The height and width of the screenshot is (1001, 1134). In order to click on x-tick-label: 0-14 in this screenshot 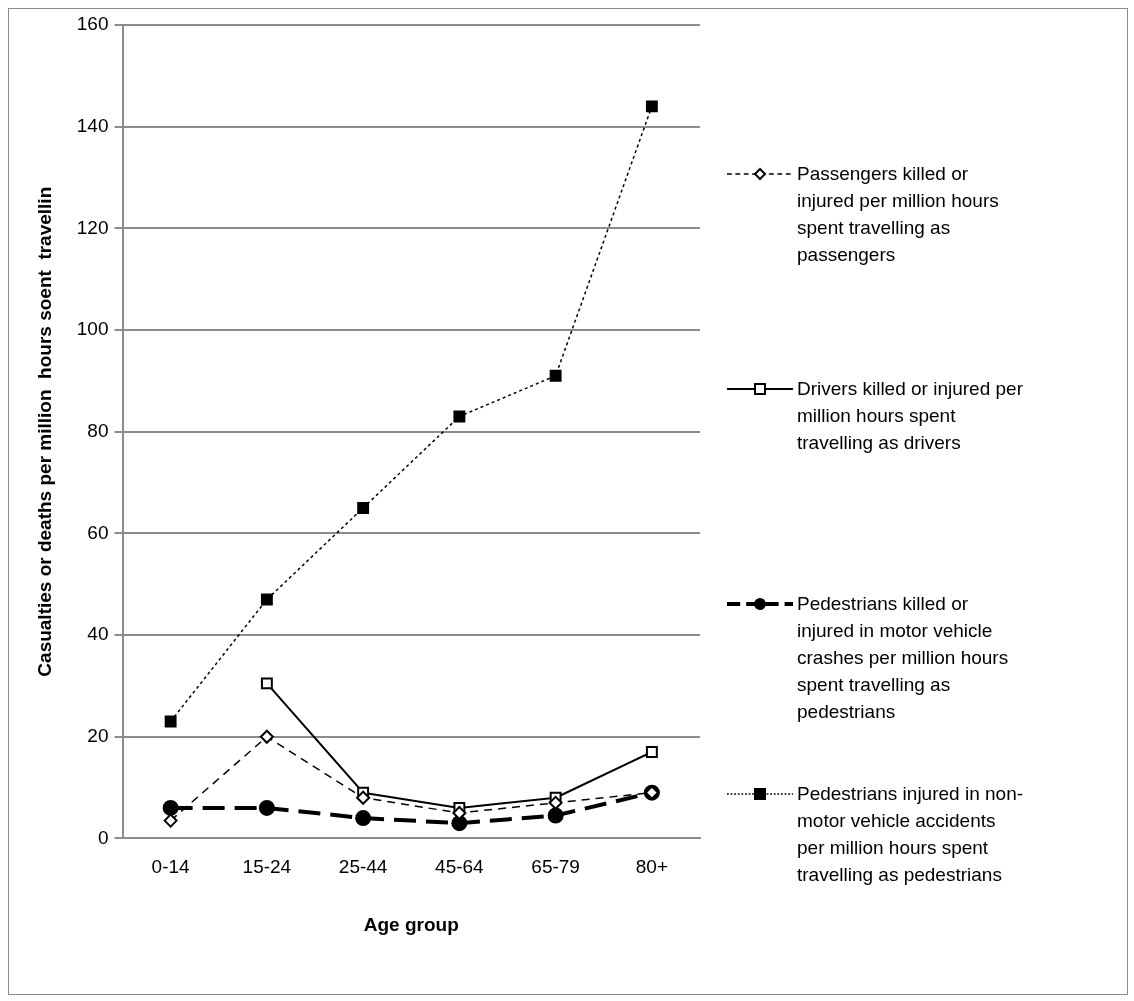, I will do `click(171, 867)`.